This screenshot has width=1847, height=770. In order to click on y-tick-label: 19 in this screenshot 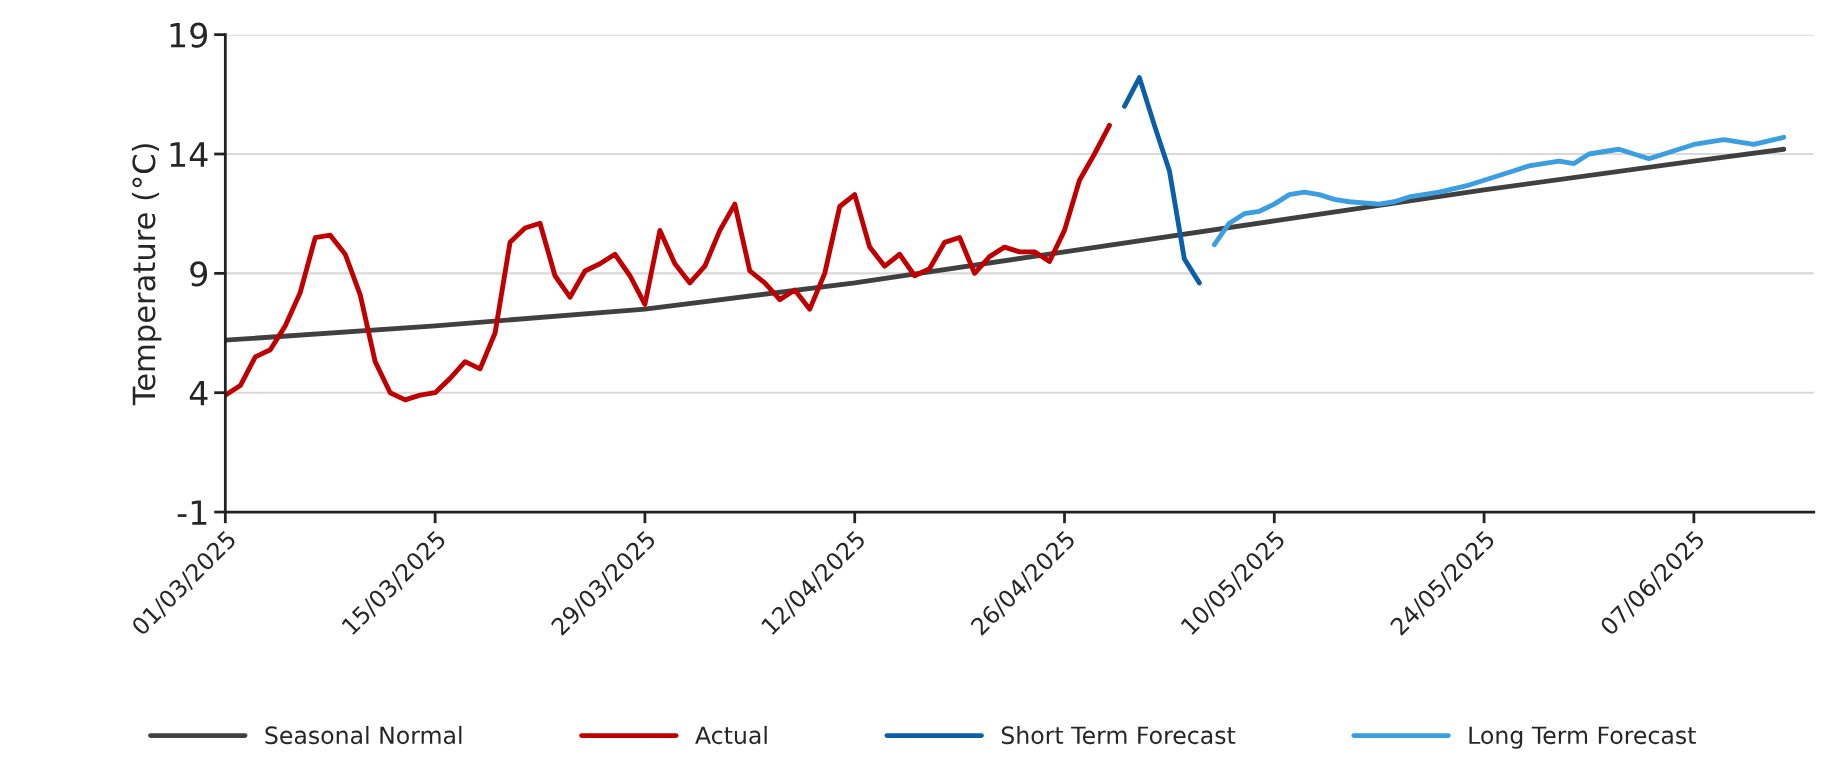, I will do `click(189, 35)`.